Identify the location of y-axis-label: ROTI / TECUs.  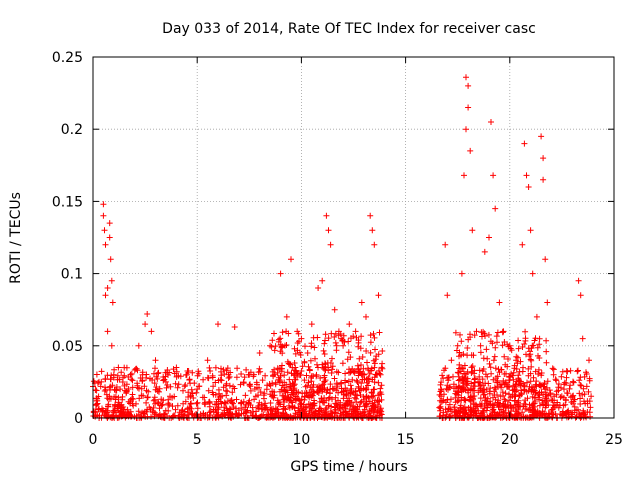
(16, 238).